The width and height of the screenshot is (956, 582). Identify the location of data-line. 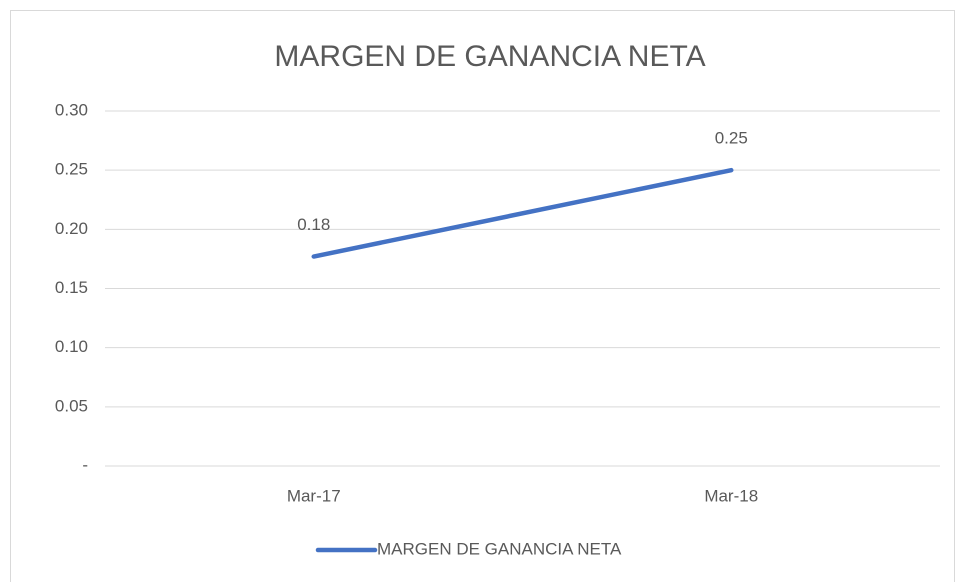
(522, 213).